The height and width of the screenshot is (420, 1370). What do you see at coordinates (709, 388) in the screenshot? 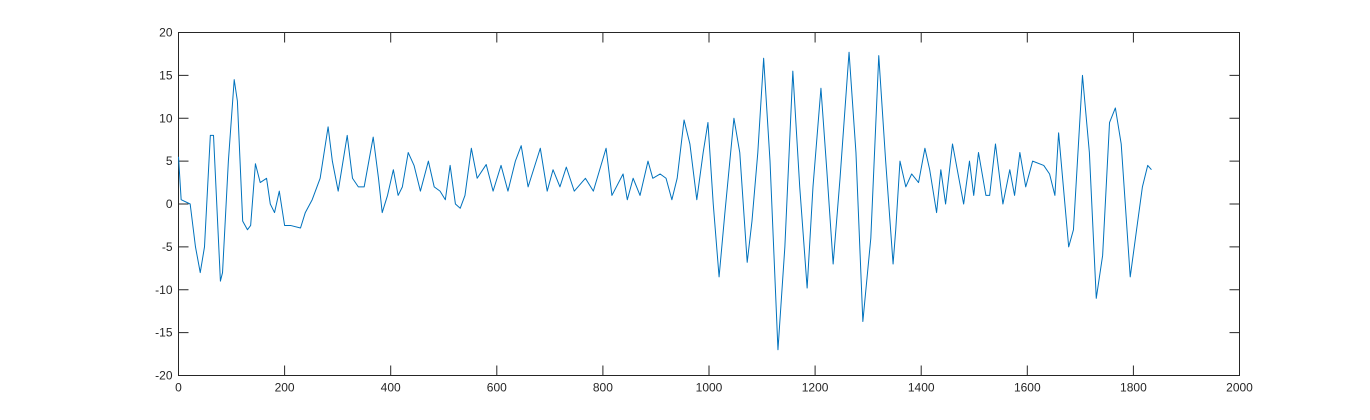
I see `x-tick-label: 1000` at bounding box center [709, 388].